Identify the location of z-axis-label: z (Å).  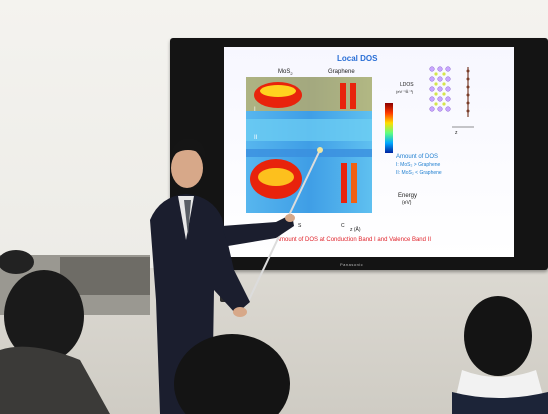
(355, 230).